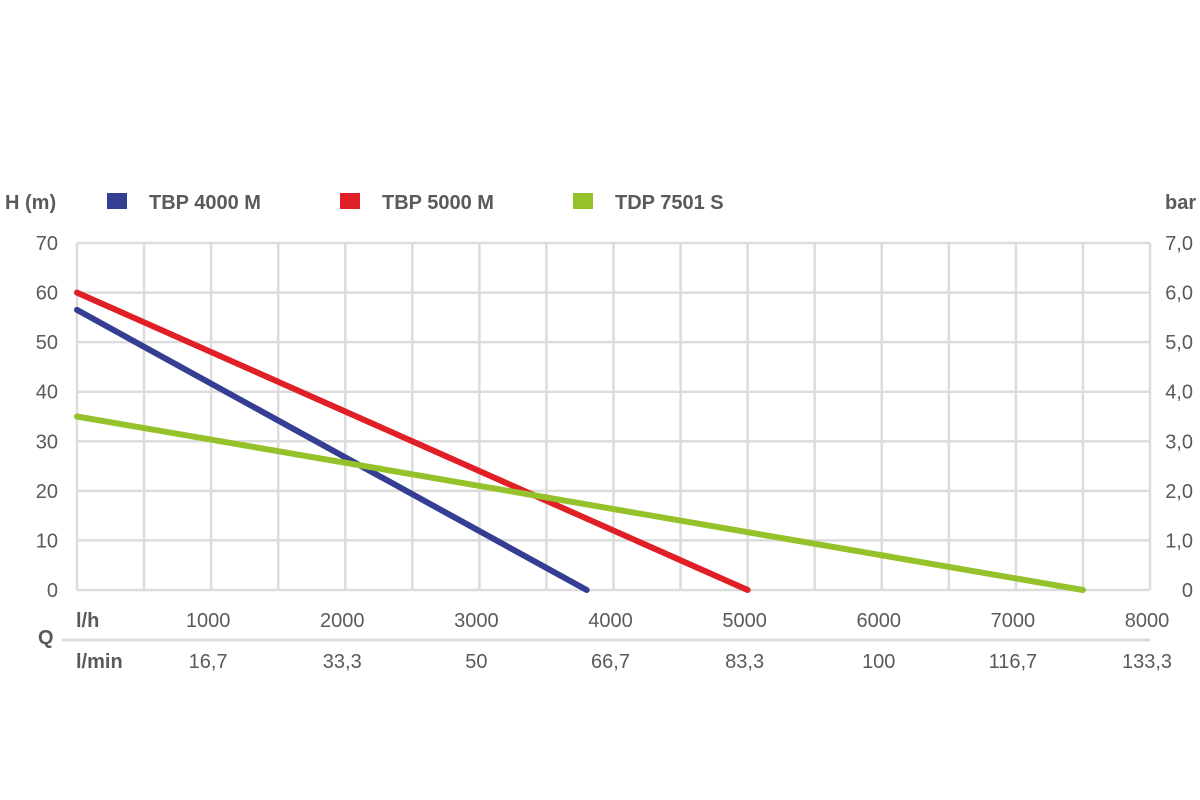  Describe the element at coordinates (205, 203) in the screenshot. I see `legend-label: TBP 4000 M` at that location.